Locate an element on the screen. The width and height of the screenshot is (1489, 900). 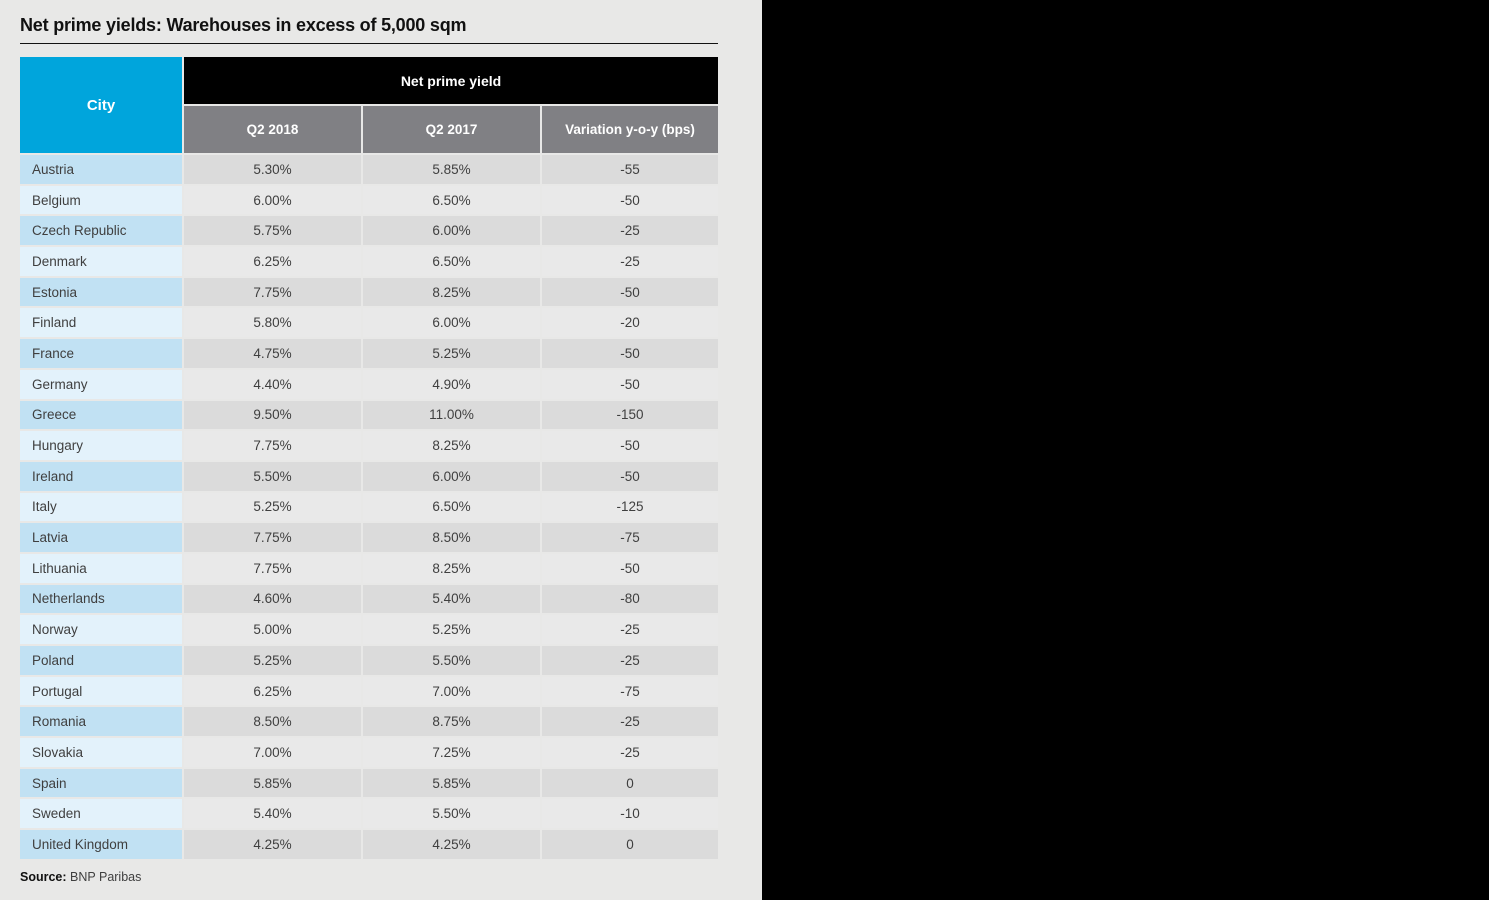
city-cell: Romania is located at coordinates (101, 722).